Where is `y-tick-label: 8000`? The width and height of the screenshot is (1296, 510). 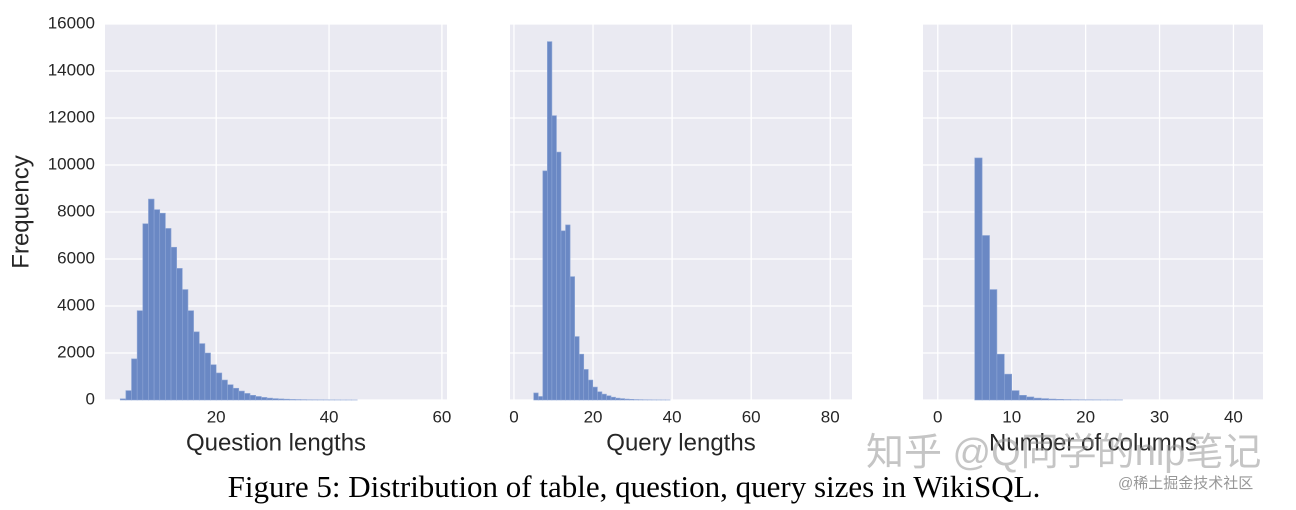 y-tick-label: 8000 is located at coordinates (76, 210).